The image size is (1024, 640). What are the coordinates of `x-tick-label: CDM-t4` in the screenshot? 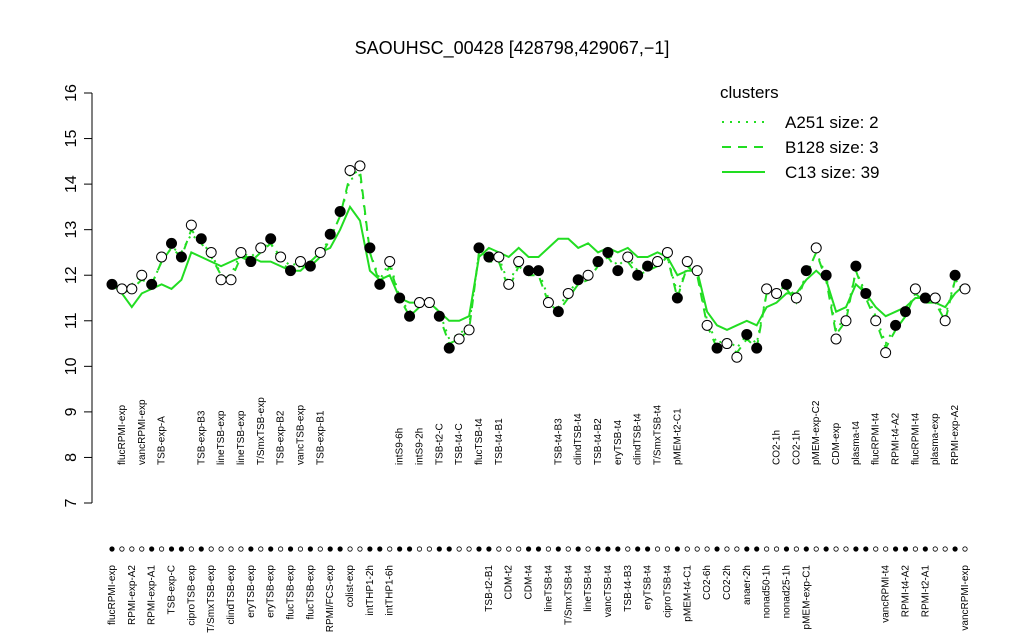 It's located at (529, 582).